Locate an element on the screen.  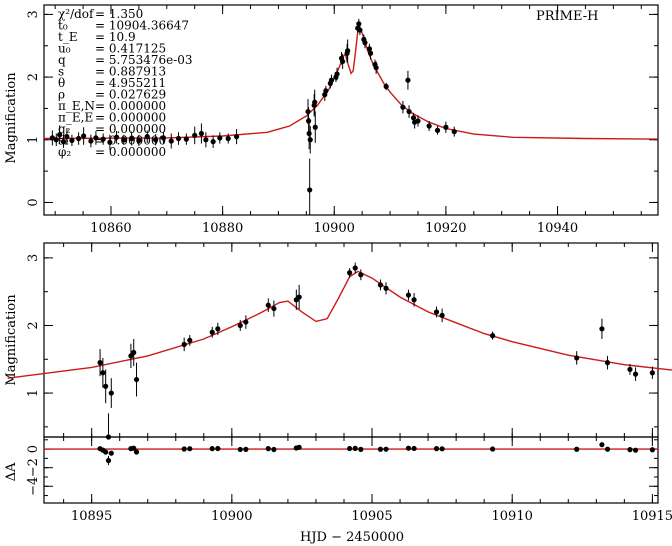
param-label: u₀ is located at coordinates (64, 49).